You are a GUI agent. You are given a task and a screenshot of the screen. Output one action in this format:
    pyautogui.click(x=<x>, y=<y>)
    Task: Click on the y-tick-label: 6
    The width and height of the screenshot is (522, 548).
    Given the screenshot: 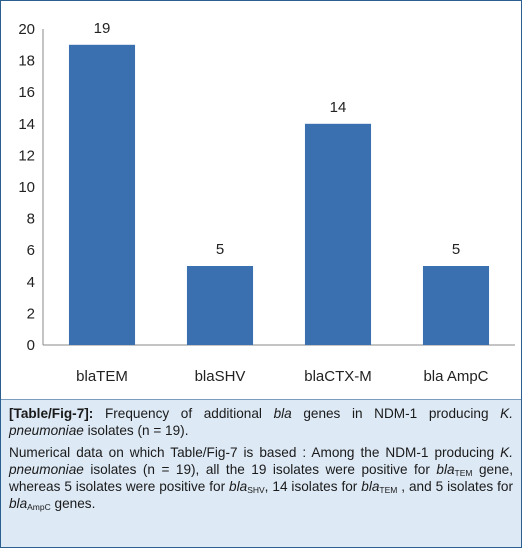 What is the action you would take?
    pyautogui.click(x=31, y=250)
    